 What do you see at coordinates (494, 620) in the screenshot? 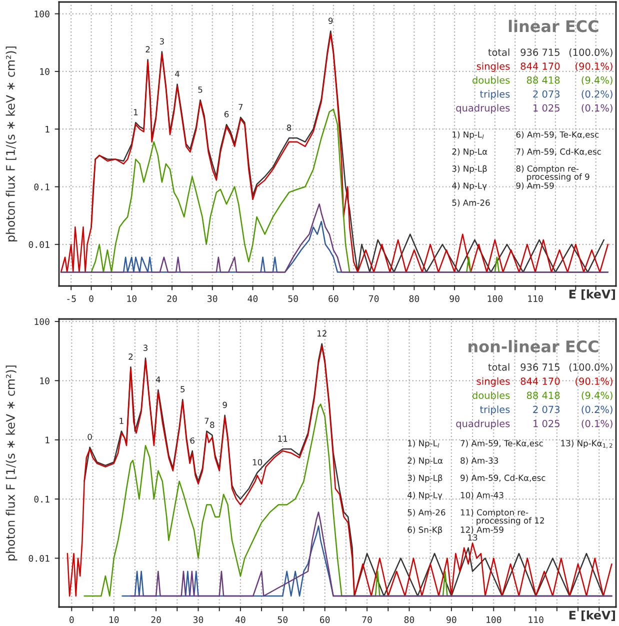
I see `x-tick-label: 100` at bounding box center [494, 620].